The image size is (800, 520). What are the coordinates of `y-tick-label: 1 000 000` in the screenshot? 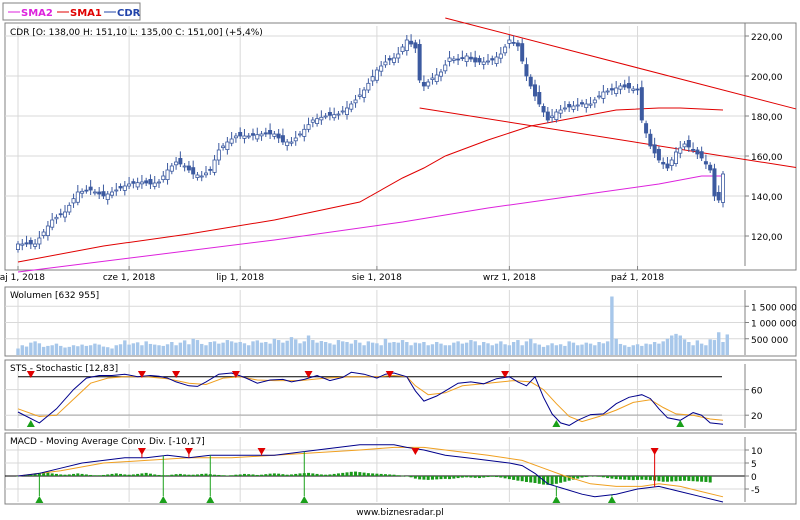 It's located at (774, 325).